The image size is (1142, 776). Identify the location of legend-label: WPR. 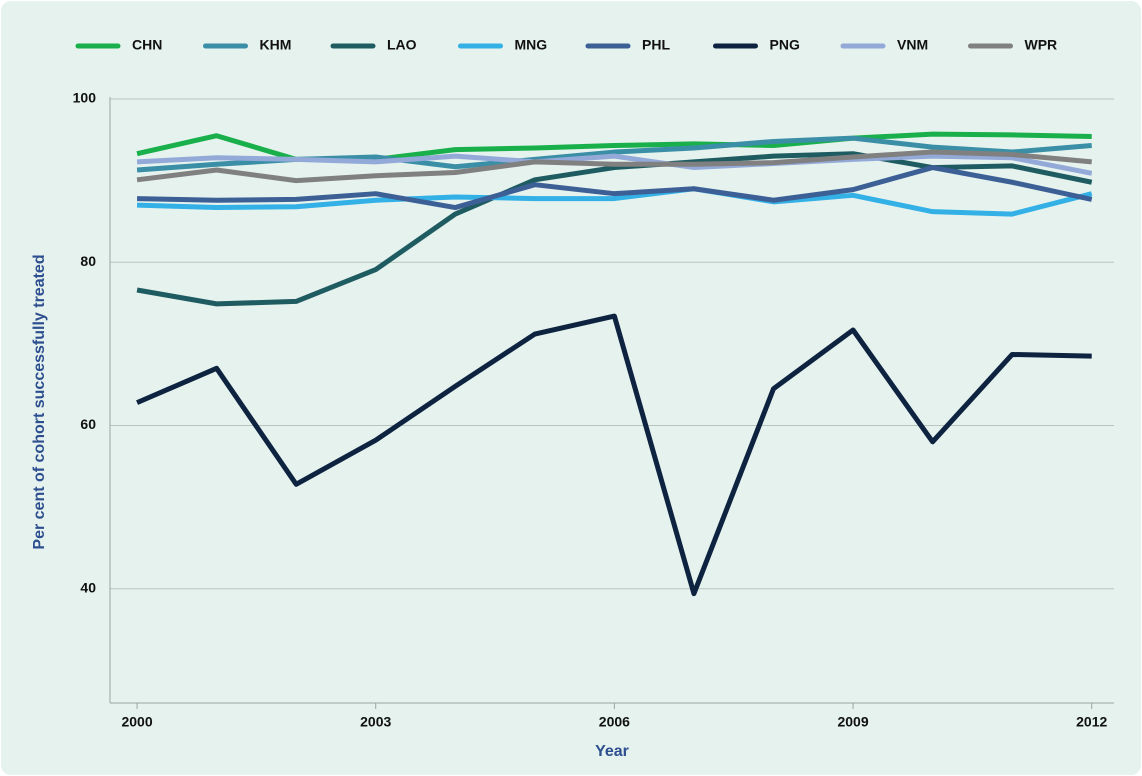
(1041, 45).